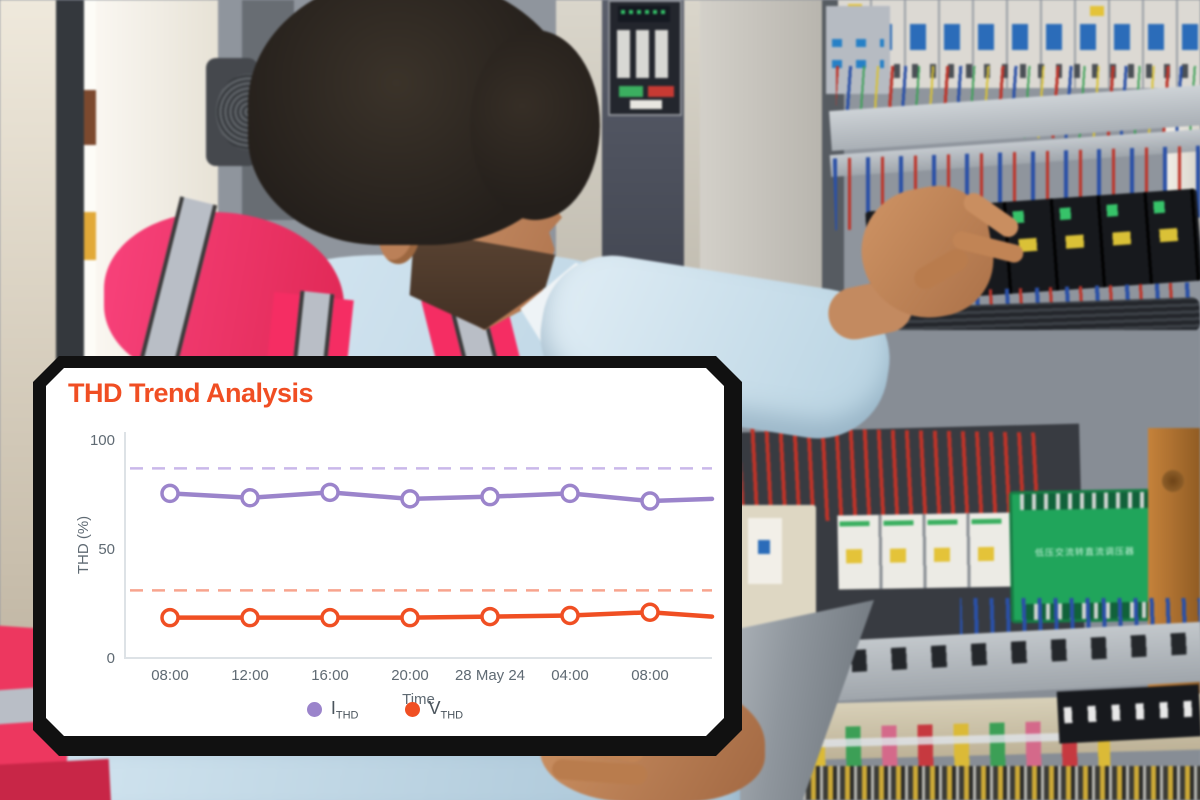  What do you see at coordinates (250, 675) in the screenshot?
I see `svg-text: 12:00` at bounding box center [250, 675].